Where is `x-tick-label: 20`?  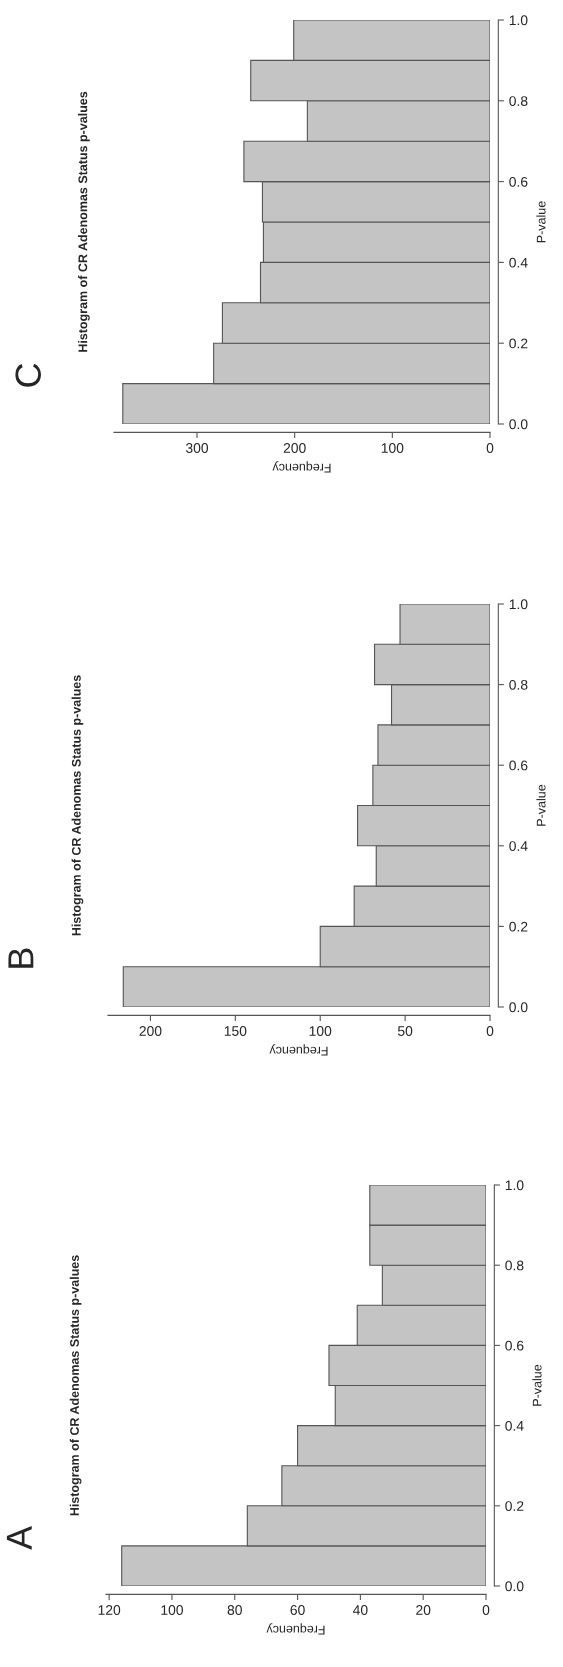
x-tick-label: 20 is located at coordinates (423, 1610).